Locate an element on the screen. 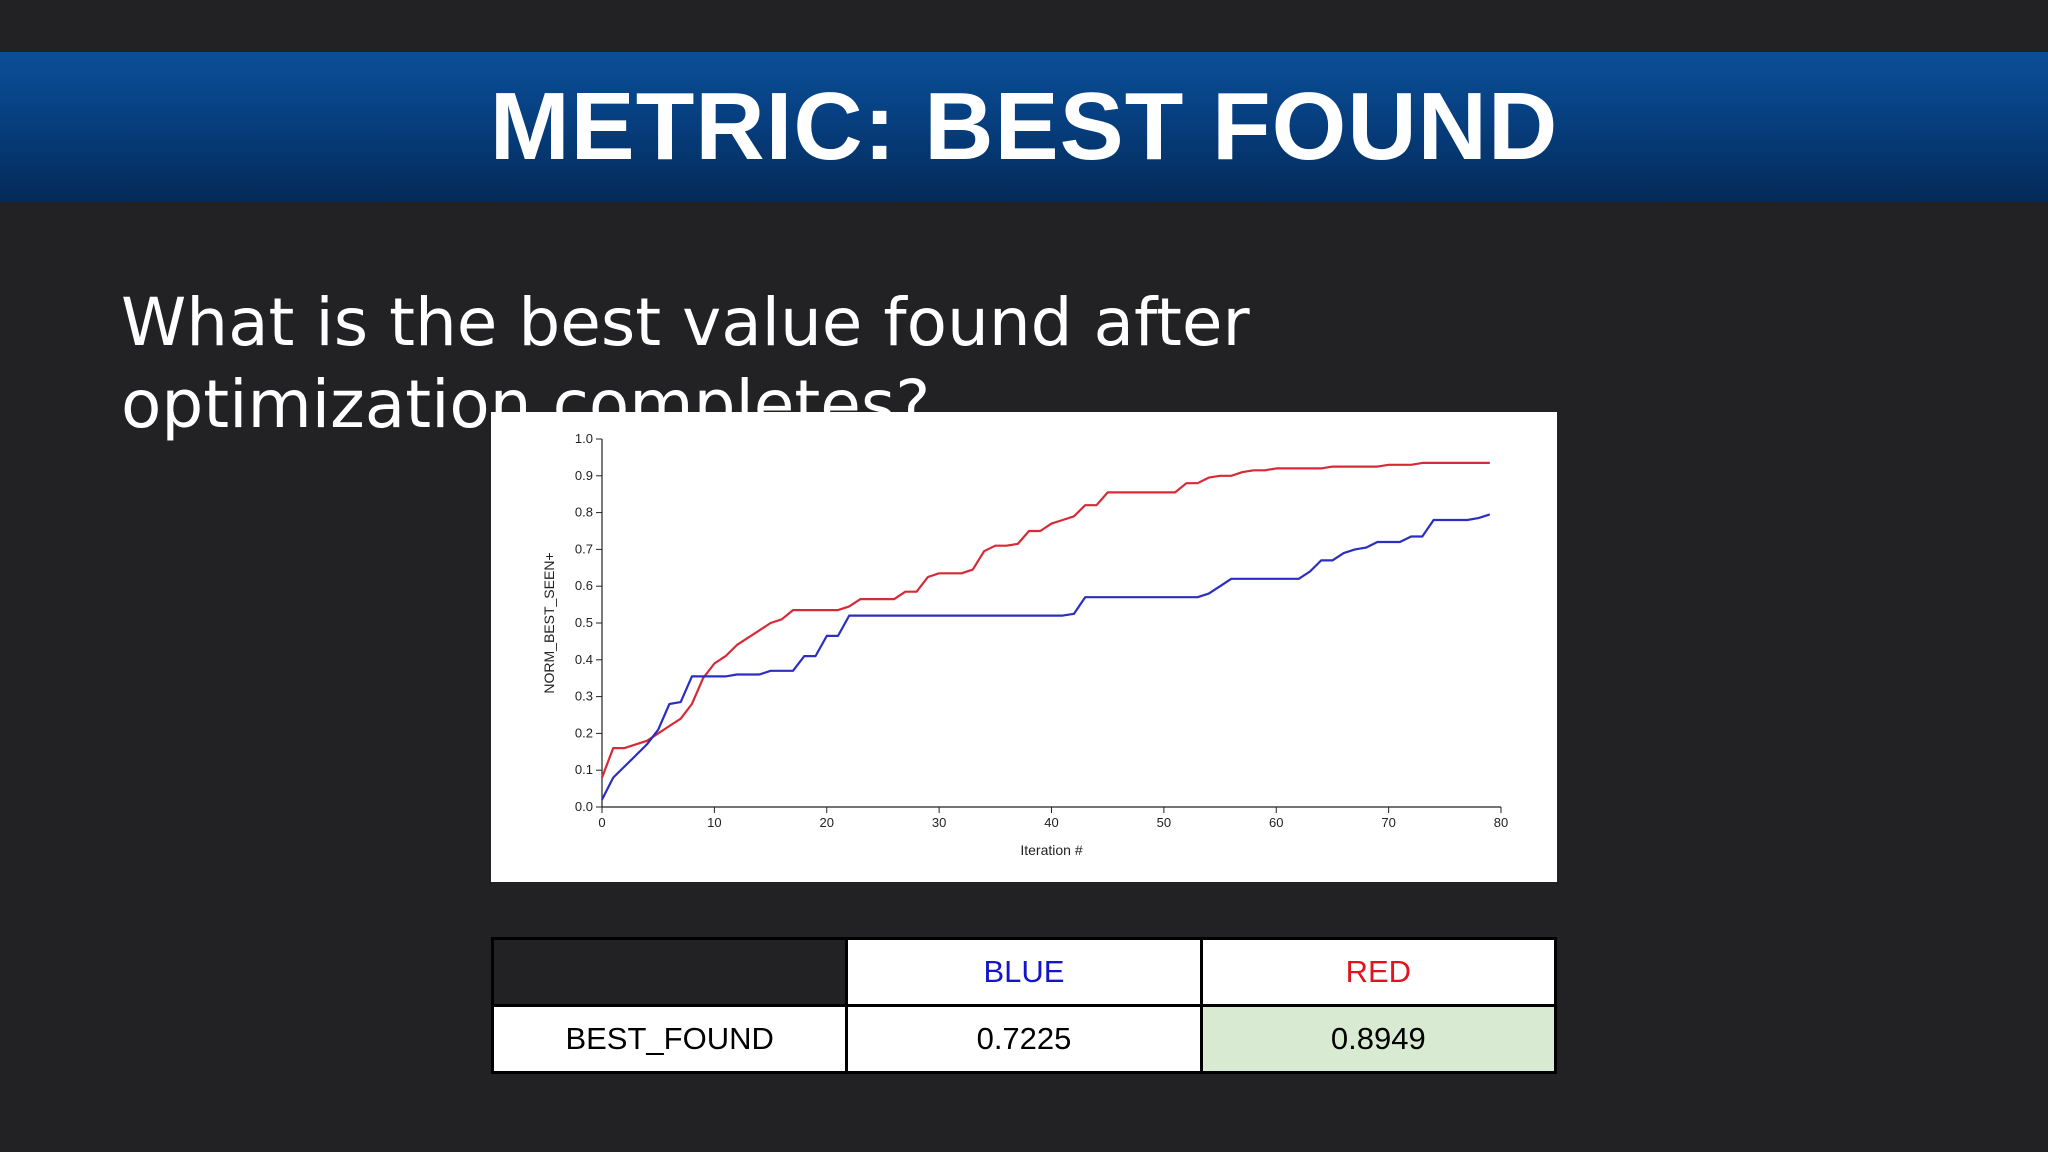 Image resolution: width=2048 pixels, height=1152 pixels. blue-value: 0.7225 is located at coordinates (1024, 1039).